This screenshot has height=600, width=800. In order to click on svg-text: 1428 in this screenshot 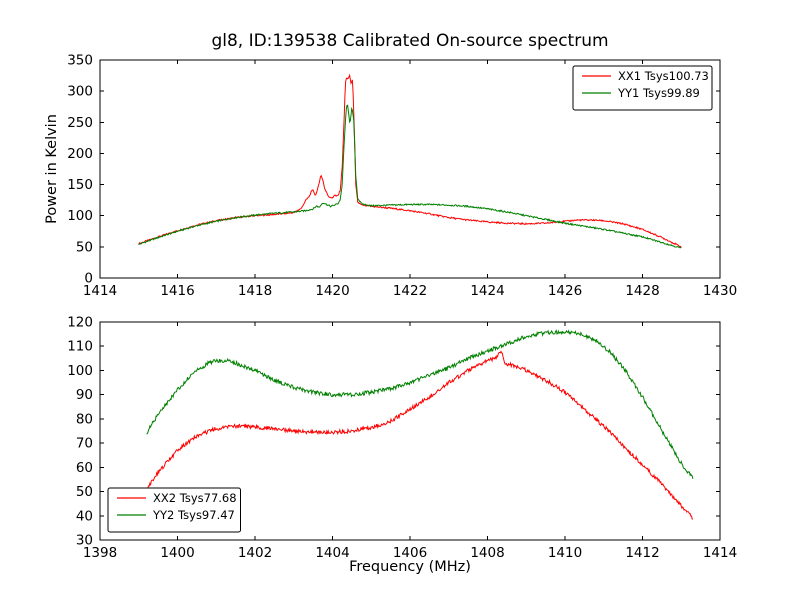, I will do `click(642, 291)`.